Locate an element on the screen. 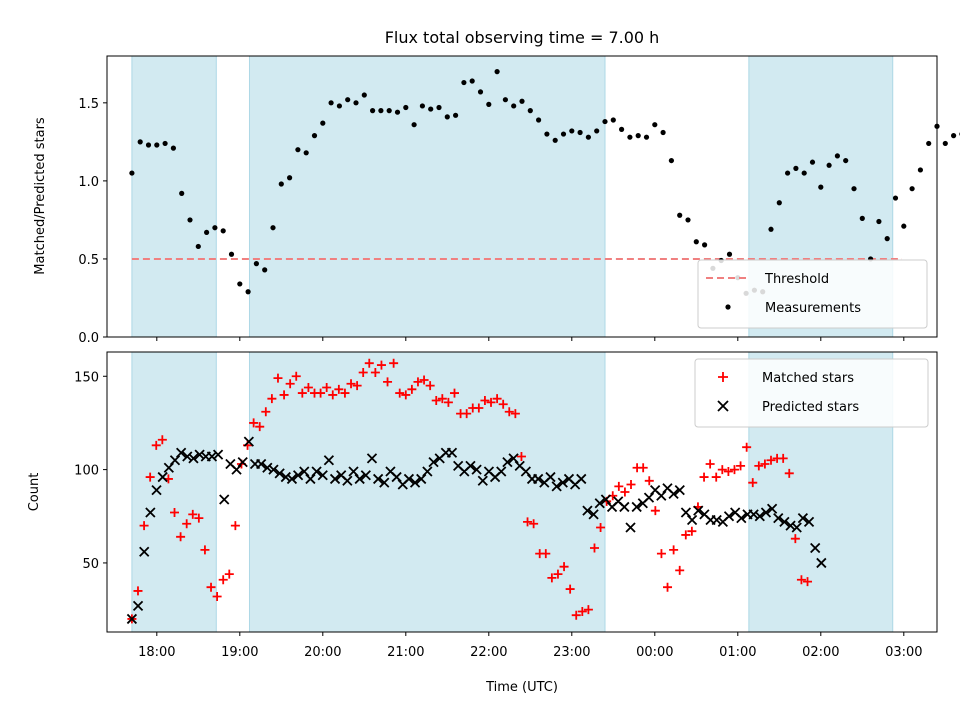 The width and height of the screenshot is (960, 724). y-tick-label: 0.0 is located at coordinates (88, 338).